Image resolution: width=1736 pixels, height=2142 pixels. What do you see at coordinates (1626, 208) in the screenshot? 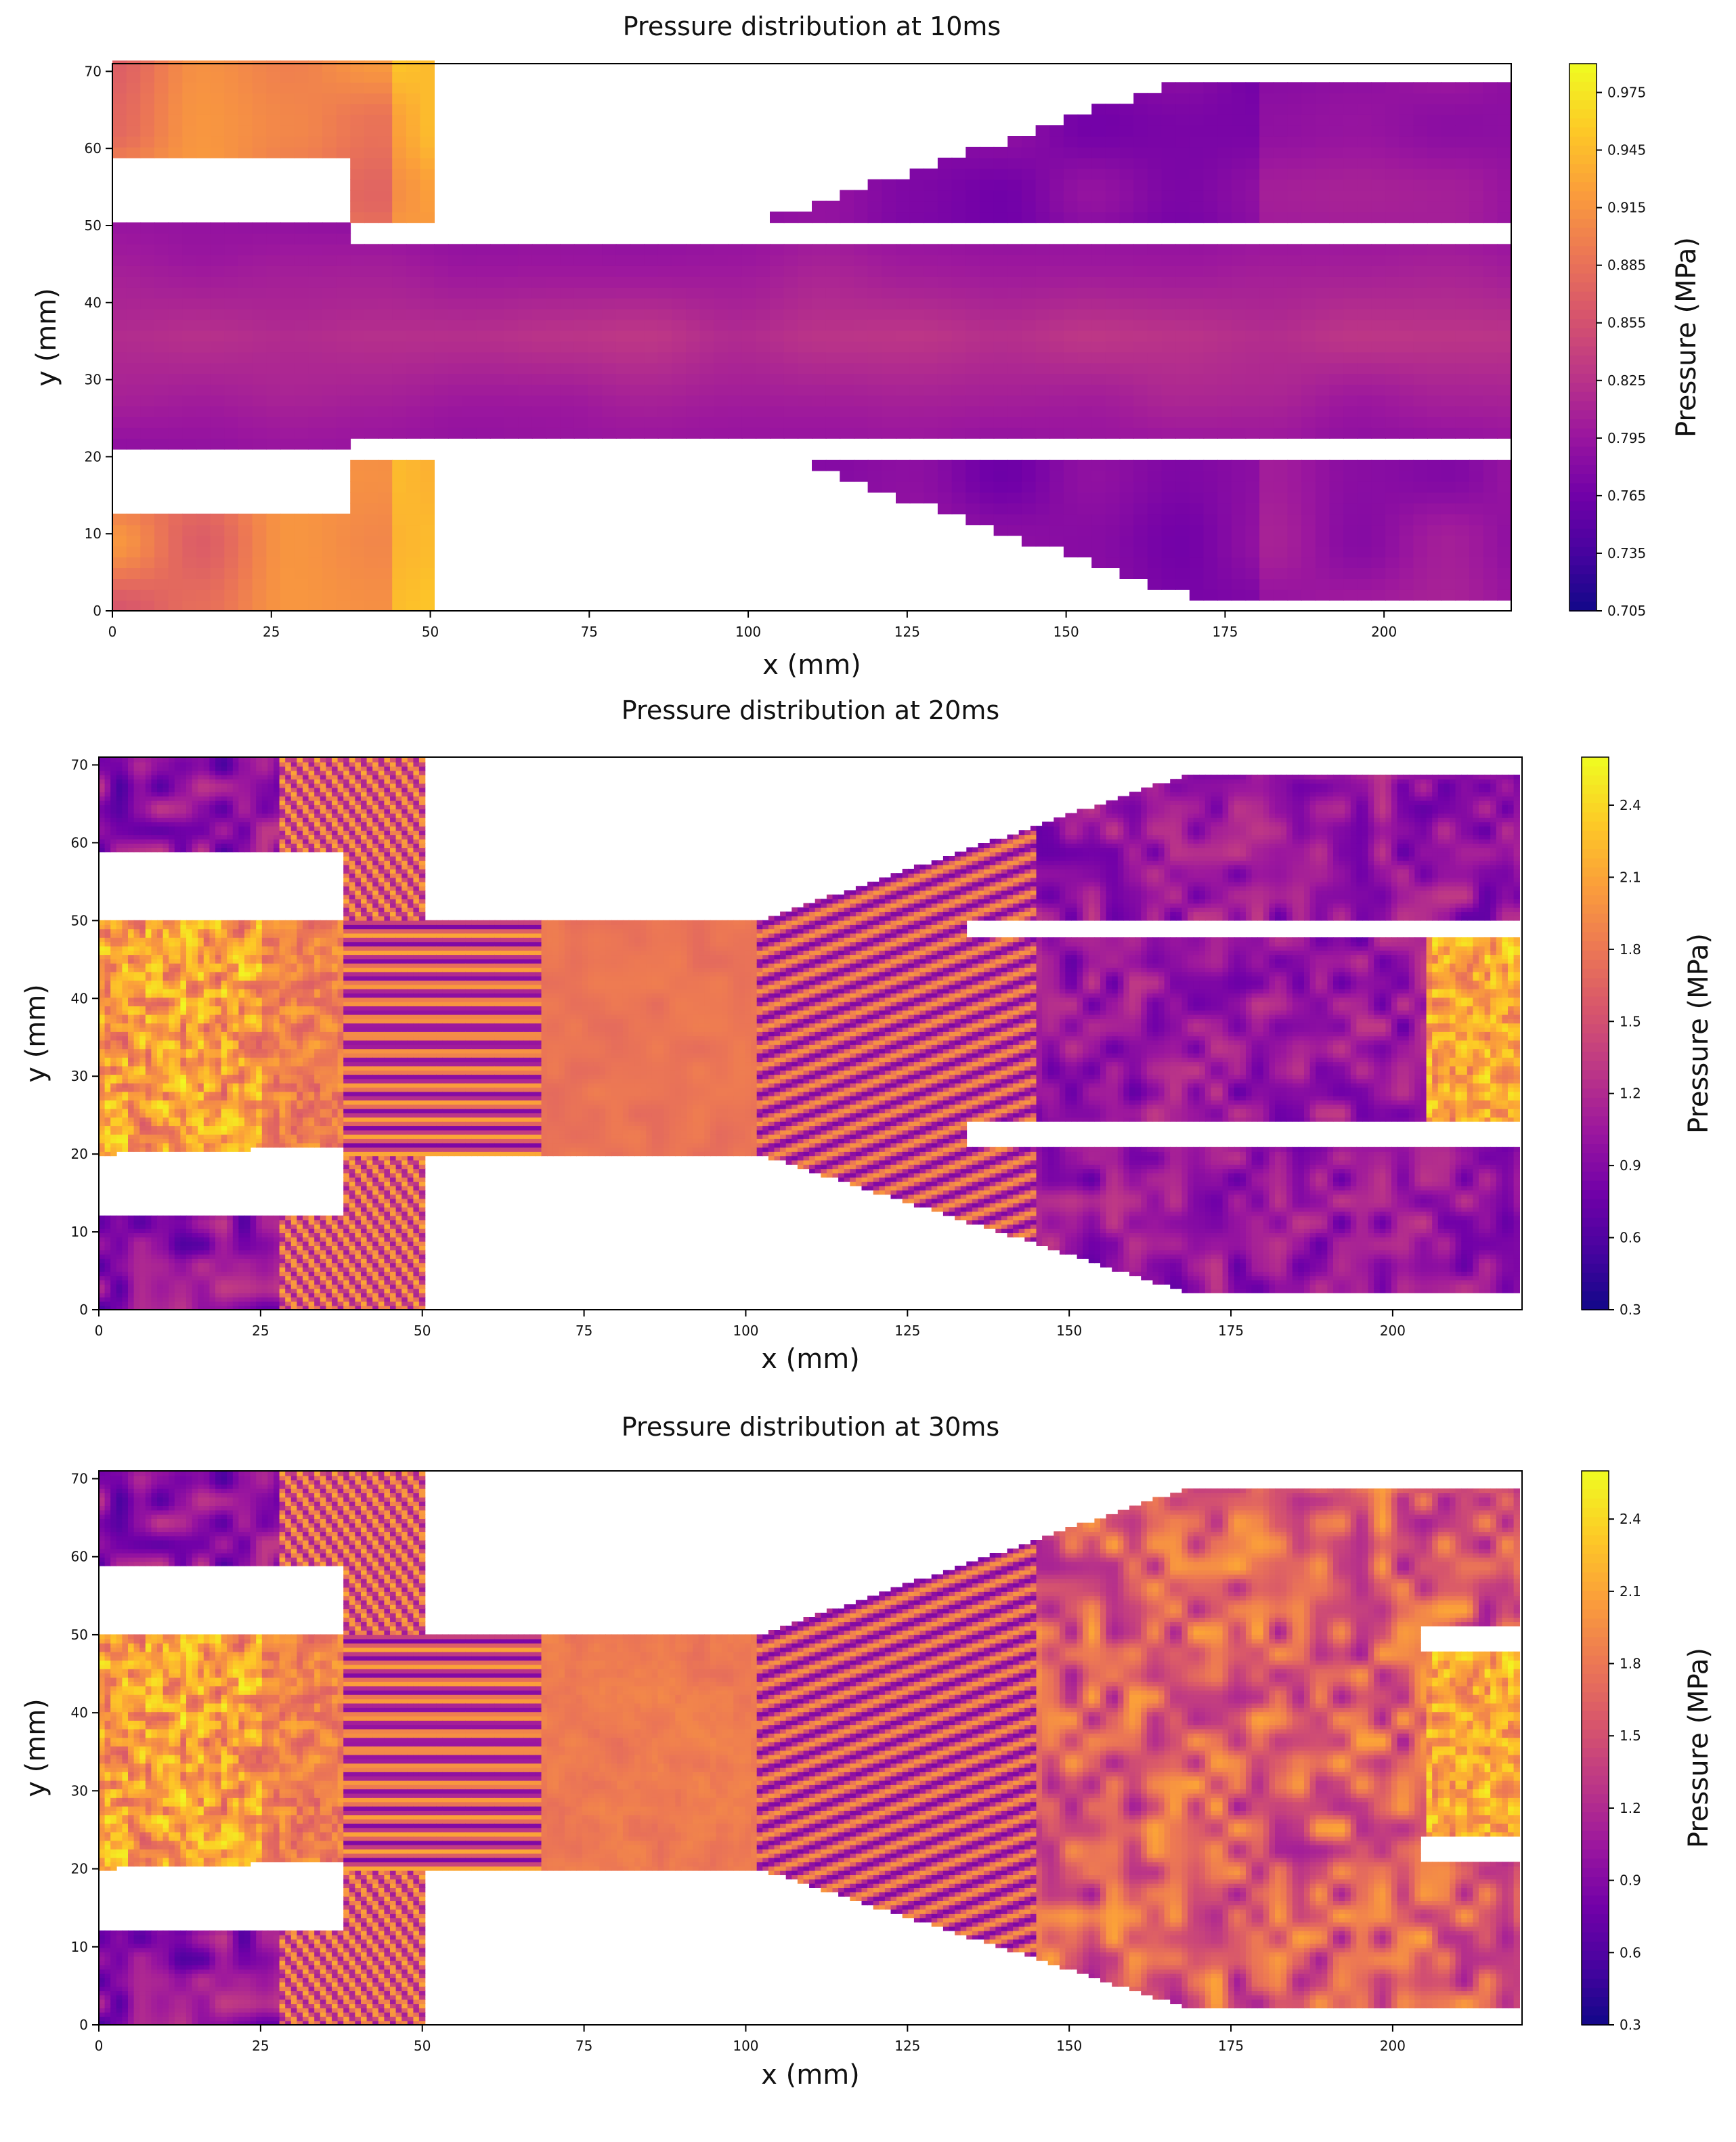
I see `colorbar-tick-label: 0.915` at bounding box center [1626, 208].